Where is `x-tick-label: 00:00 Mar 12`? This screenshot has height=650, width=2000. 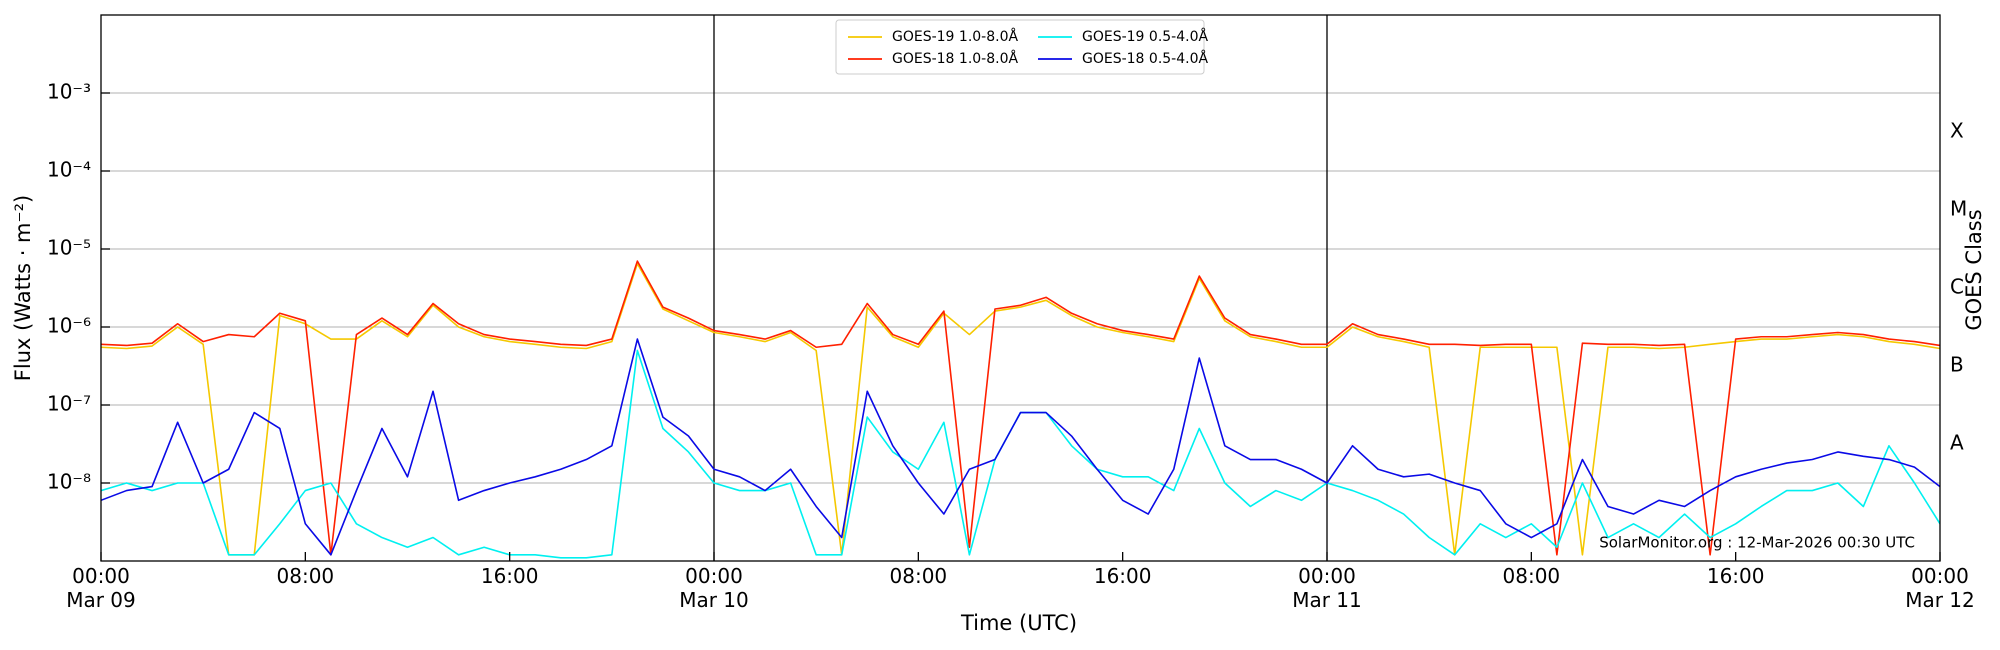 x-tick-label: 00:00 Mar 12 is located at coordinates (1940, 588).